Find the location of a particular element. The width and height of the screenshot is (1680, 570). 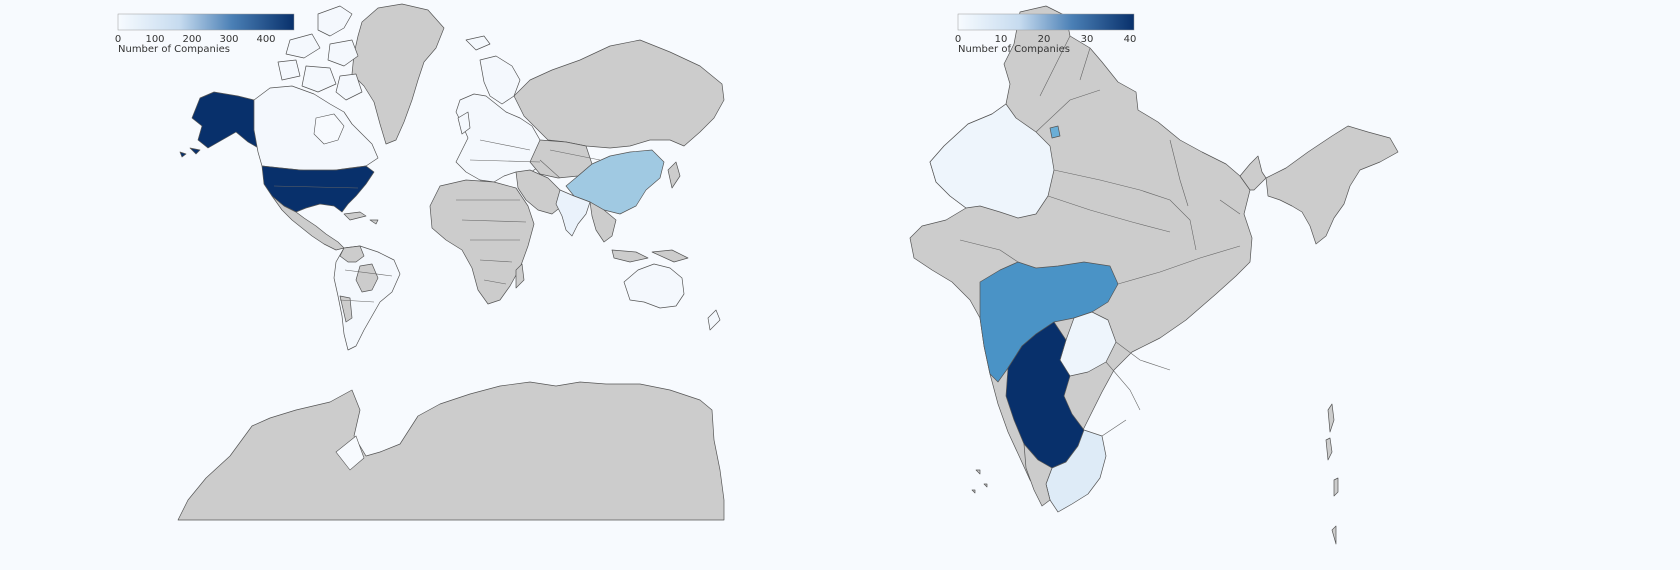

sikkim-corridor is located at coordinates (1253, 173).